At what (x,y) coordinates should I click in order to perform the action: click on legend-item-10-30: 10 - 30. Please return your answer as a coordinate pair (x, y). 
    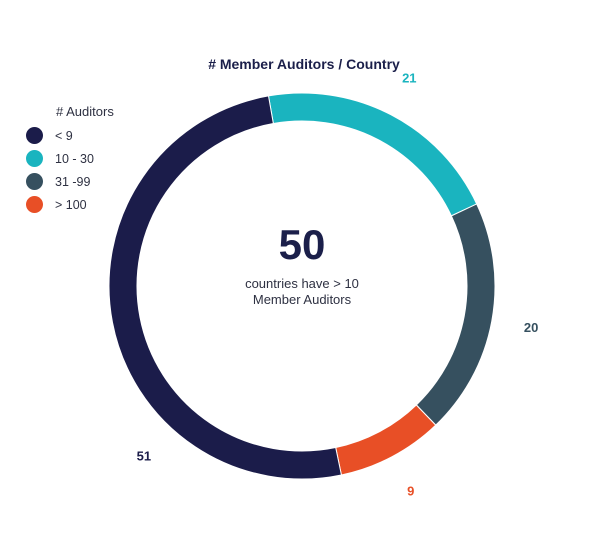
    Looking at the image, I should click on (91, 158).